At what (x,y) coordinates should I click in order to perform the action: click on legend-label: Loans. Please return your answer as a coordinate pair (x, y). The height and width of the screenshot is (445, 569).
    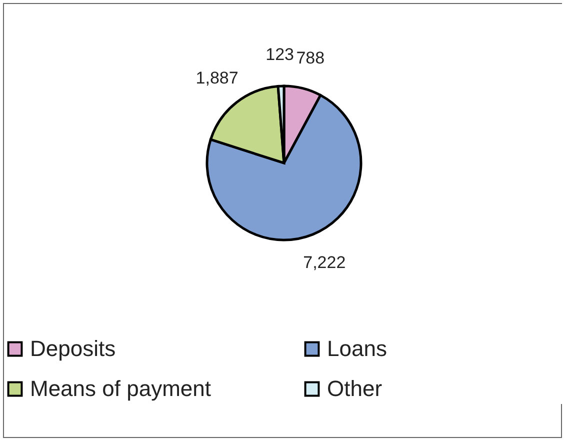
    Looking at the image, I should click on (357, 348).